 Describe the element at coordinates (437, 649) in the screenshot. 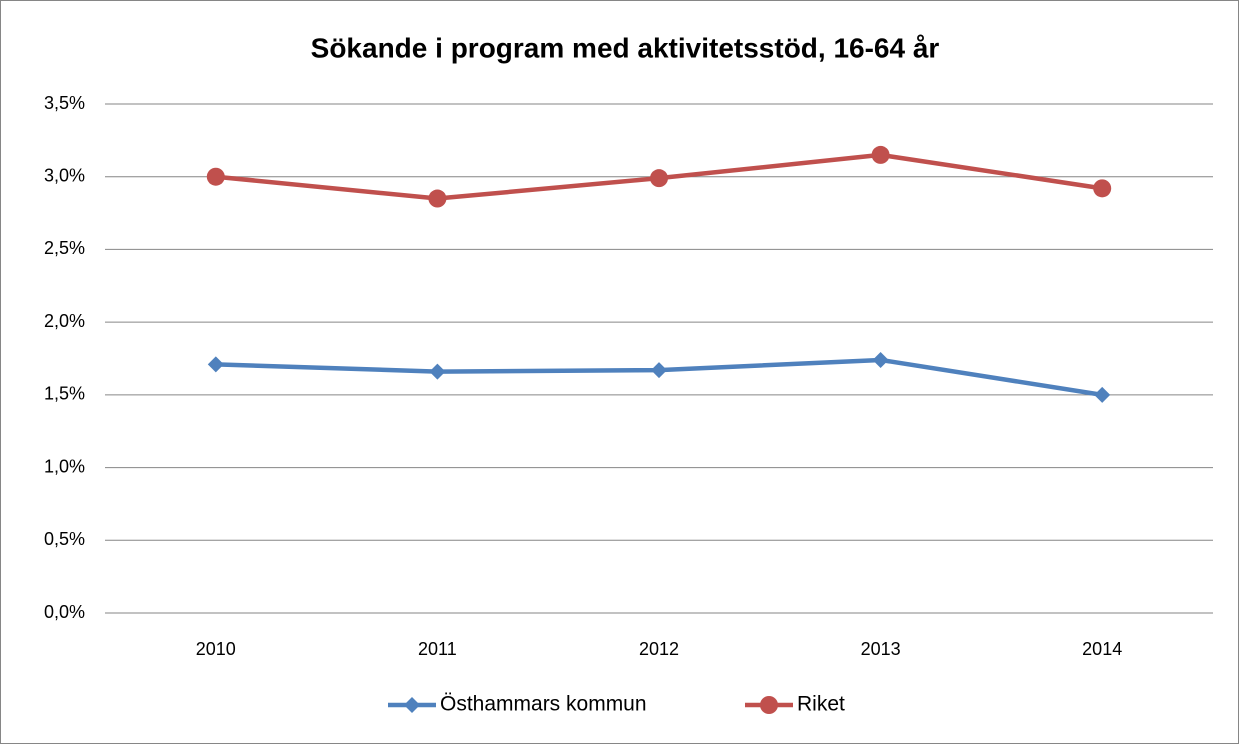

I see `x-tick-label: 2011` at that location.